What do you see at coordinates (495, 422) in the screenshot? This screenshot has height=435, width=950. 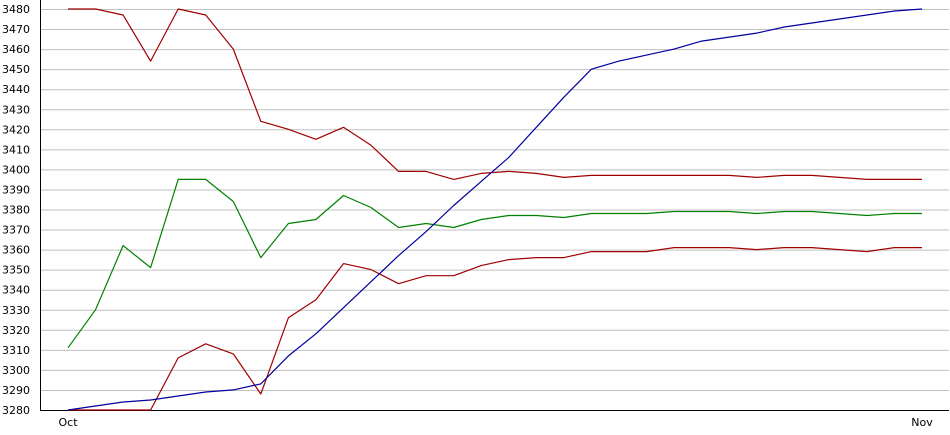 I see `x-tick-labels: Oct Nov` at bounding box center [495, 422].